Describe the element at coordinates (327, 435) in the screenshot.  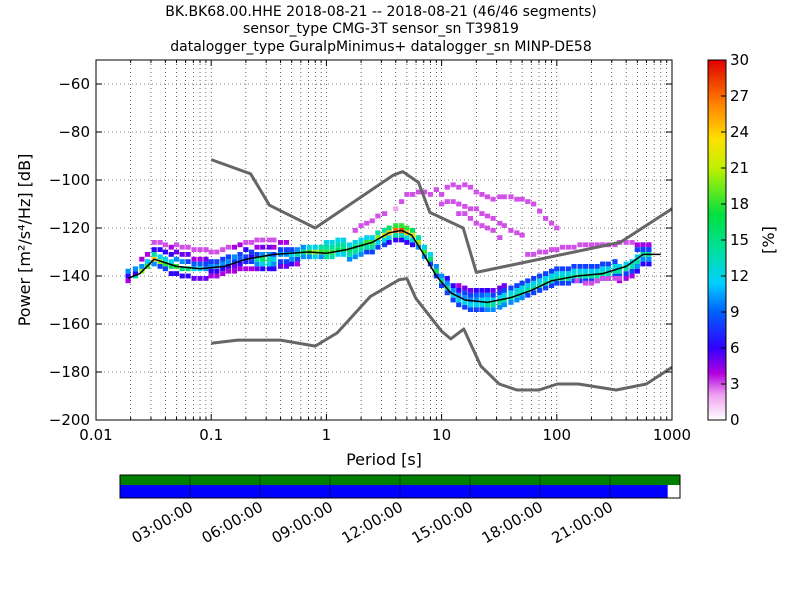
I see `x-tick-label: 1` at that location.